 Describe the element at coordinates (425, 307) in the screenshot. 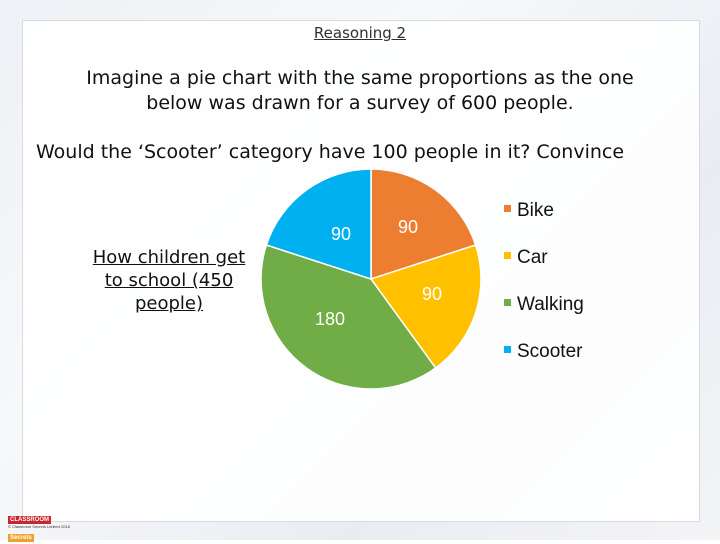

I see `pie-slice-car` at that location.